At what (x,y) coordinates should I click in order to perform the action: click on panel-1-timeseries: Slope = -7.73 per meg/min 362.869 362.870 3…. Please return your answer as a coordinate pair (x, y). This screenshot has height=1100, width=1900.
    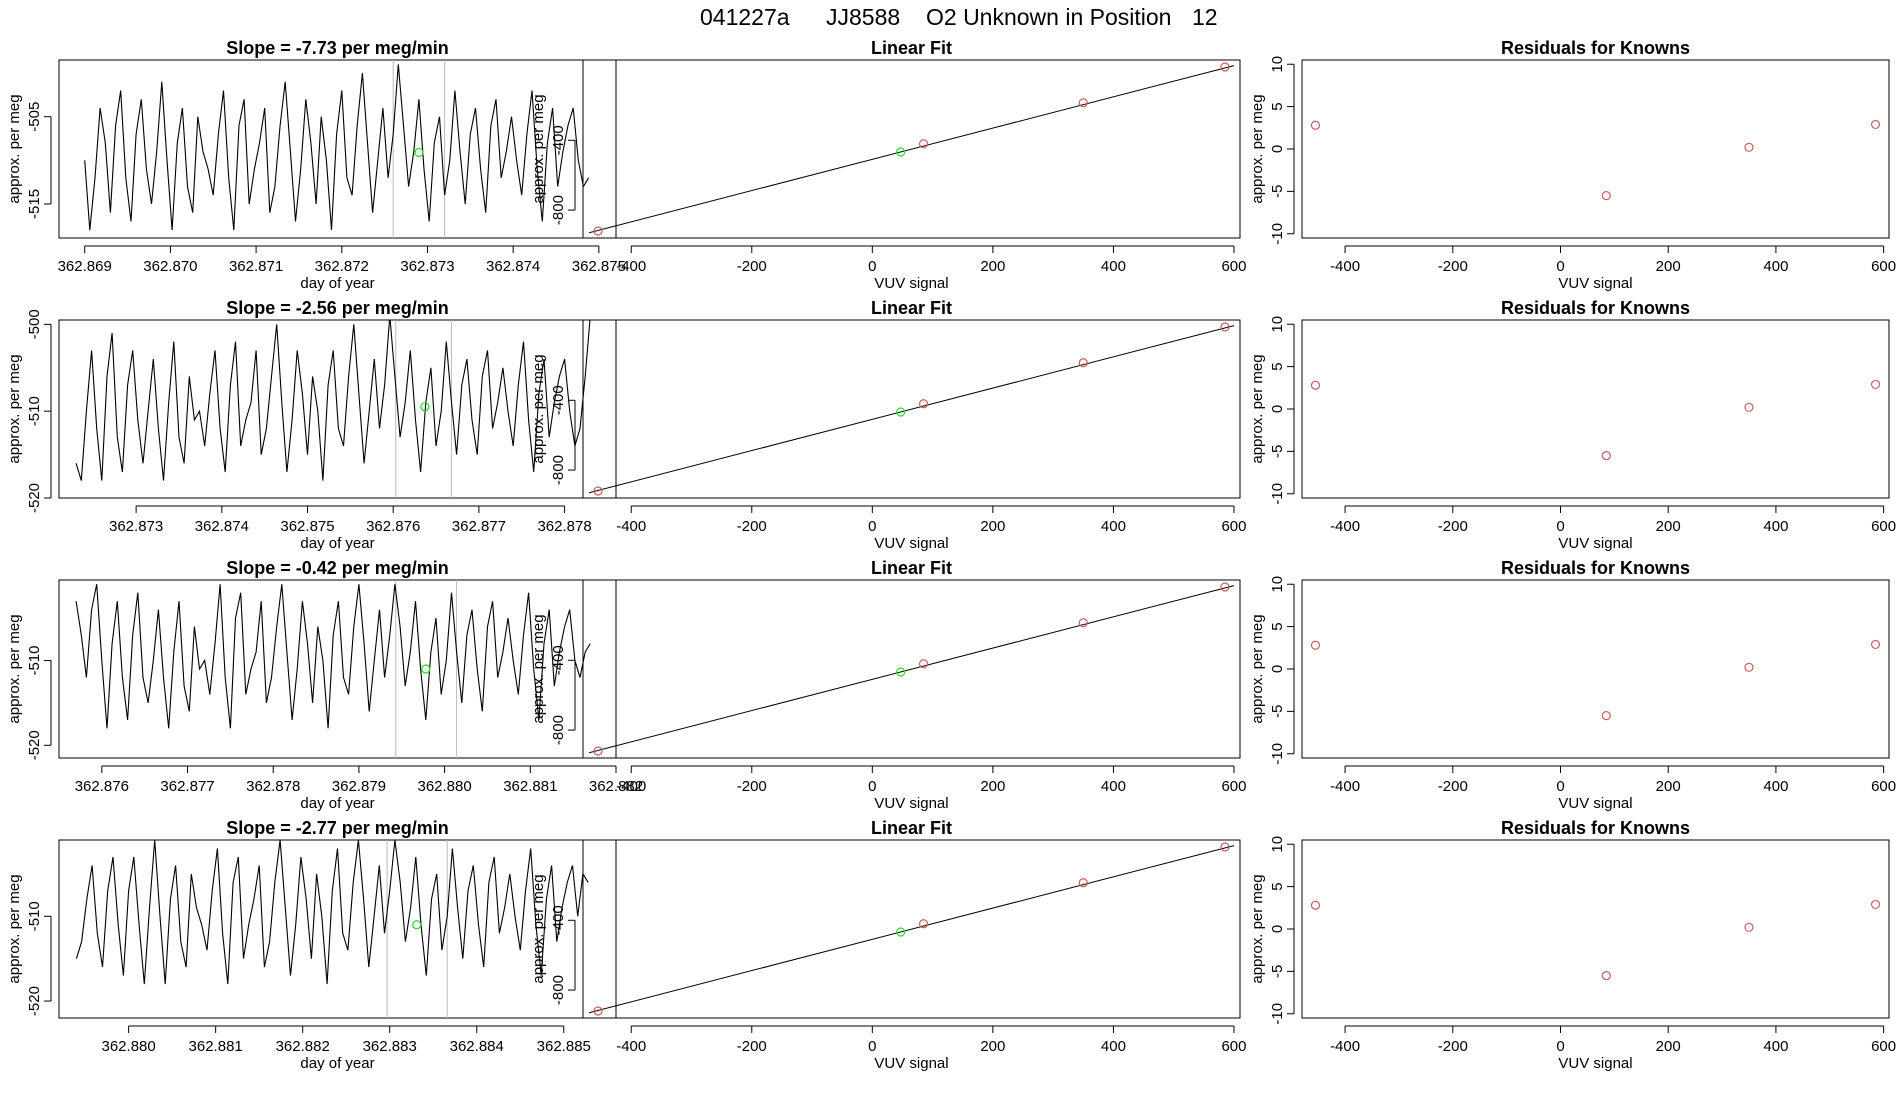
    Looking at the image, I should click on (316, 165).